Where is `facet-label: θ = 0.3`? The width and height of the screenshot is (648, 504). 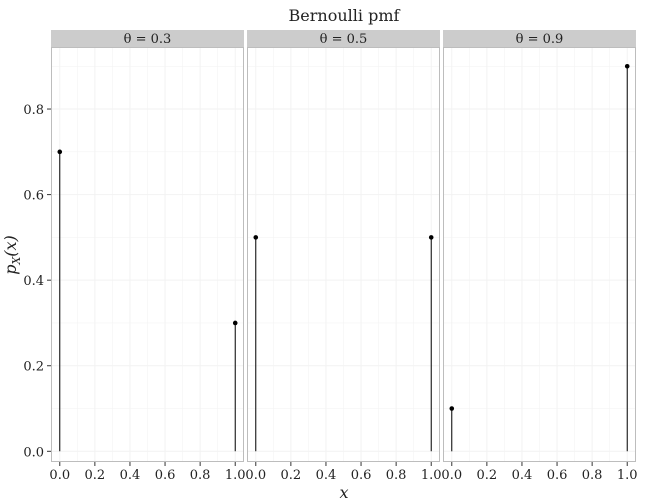
facet-label: θ = 0.3 is located at coordinates (148, 39).